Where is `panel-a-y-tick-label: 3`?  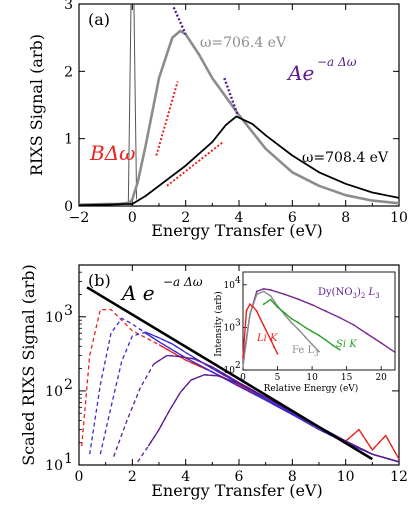
panel-a-y-tick-label: 3 is located at coordinates (68, 6).